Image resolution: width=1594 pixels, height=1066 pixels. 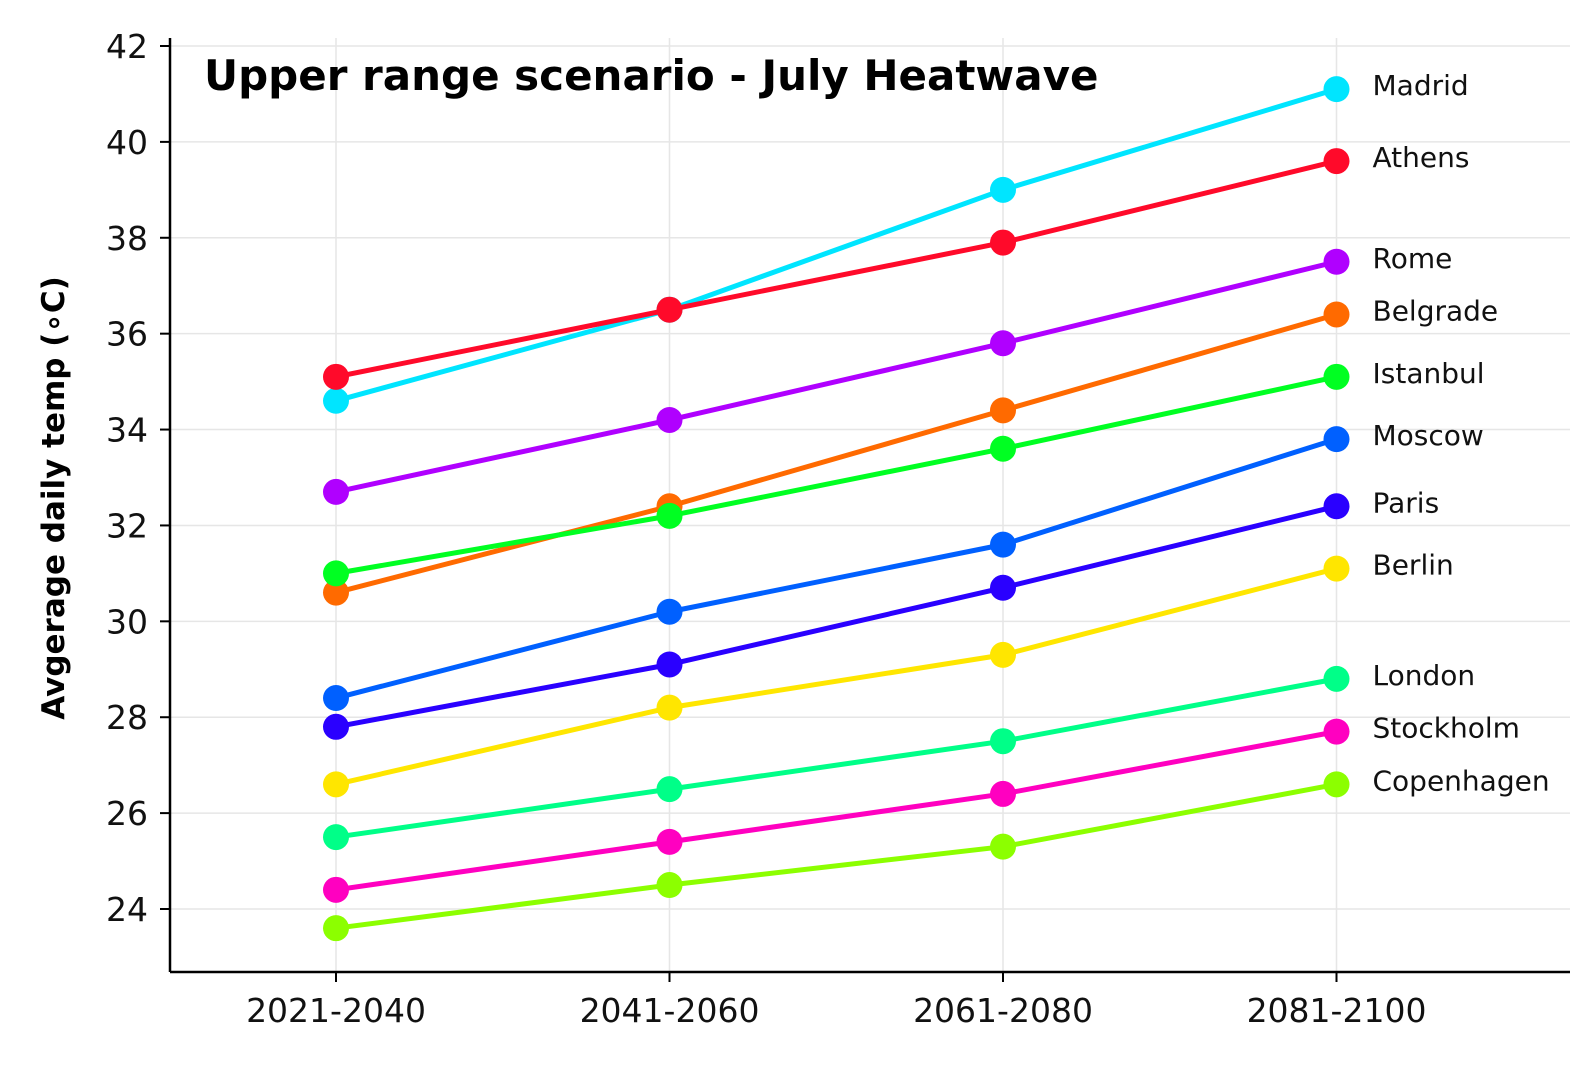 What do you see at coordinates (1446, 728) in the screenshot?
I see `series-label-stockholm: Stockholm` at bounding box center [1446, 728].